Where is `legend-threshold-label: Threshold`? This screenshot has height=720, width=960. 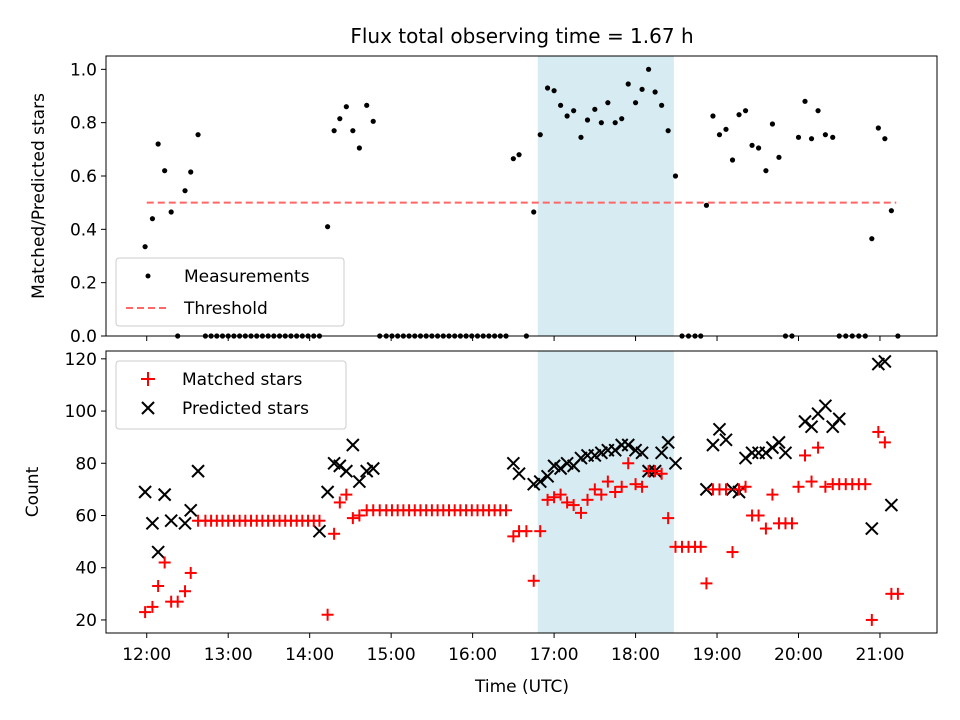
legend-threshold-label: Threshold is located at coordinates (225, 309).